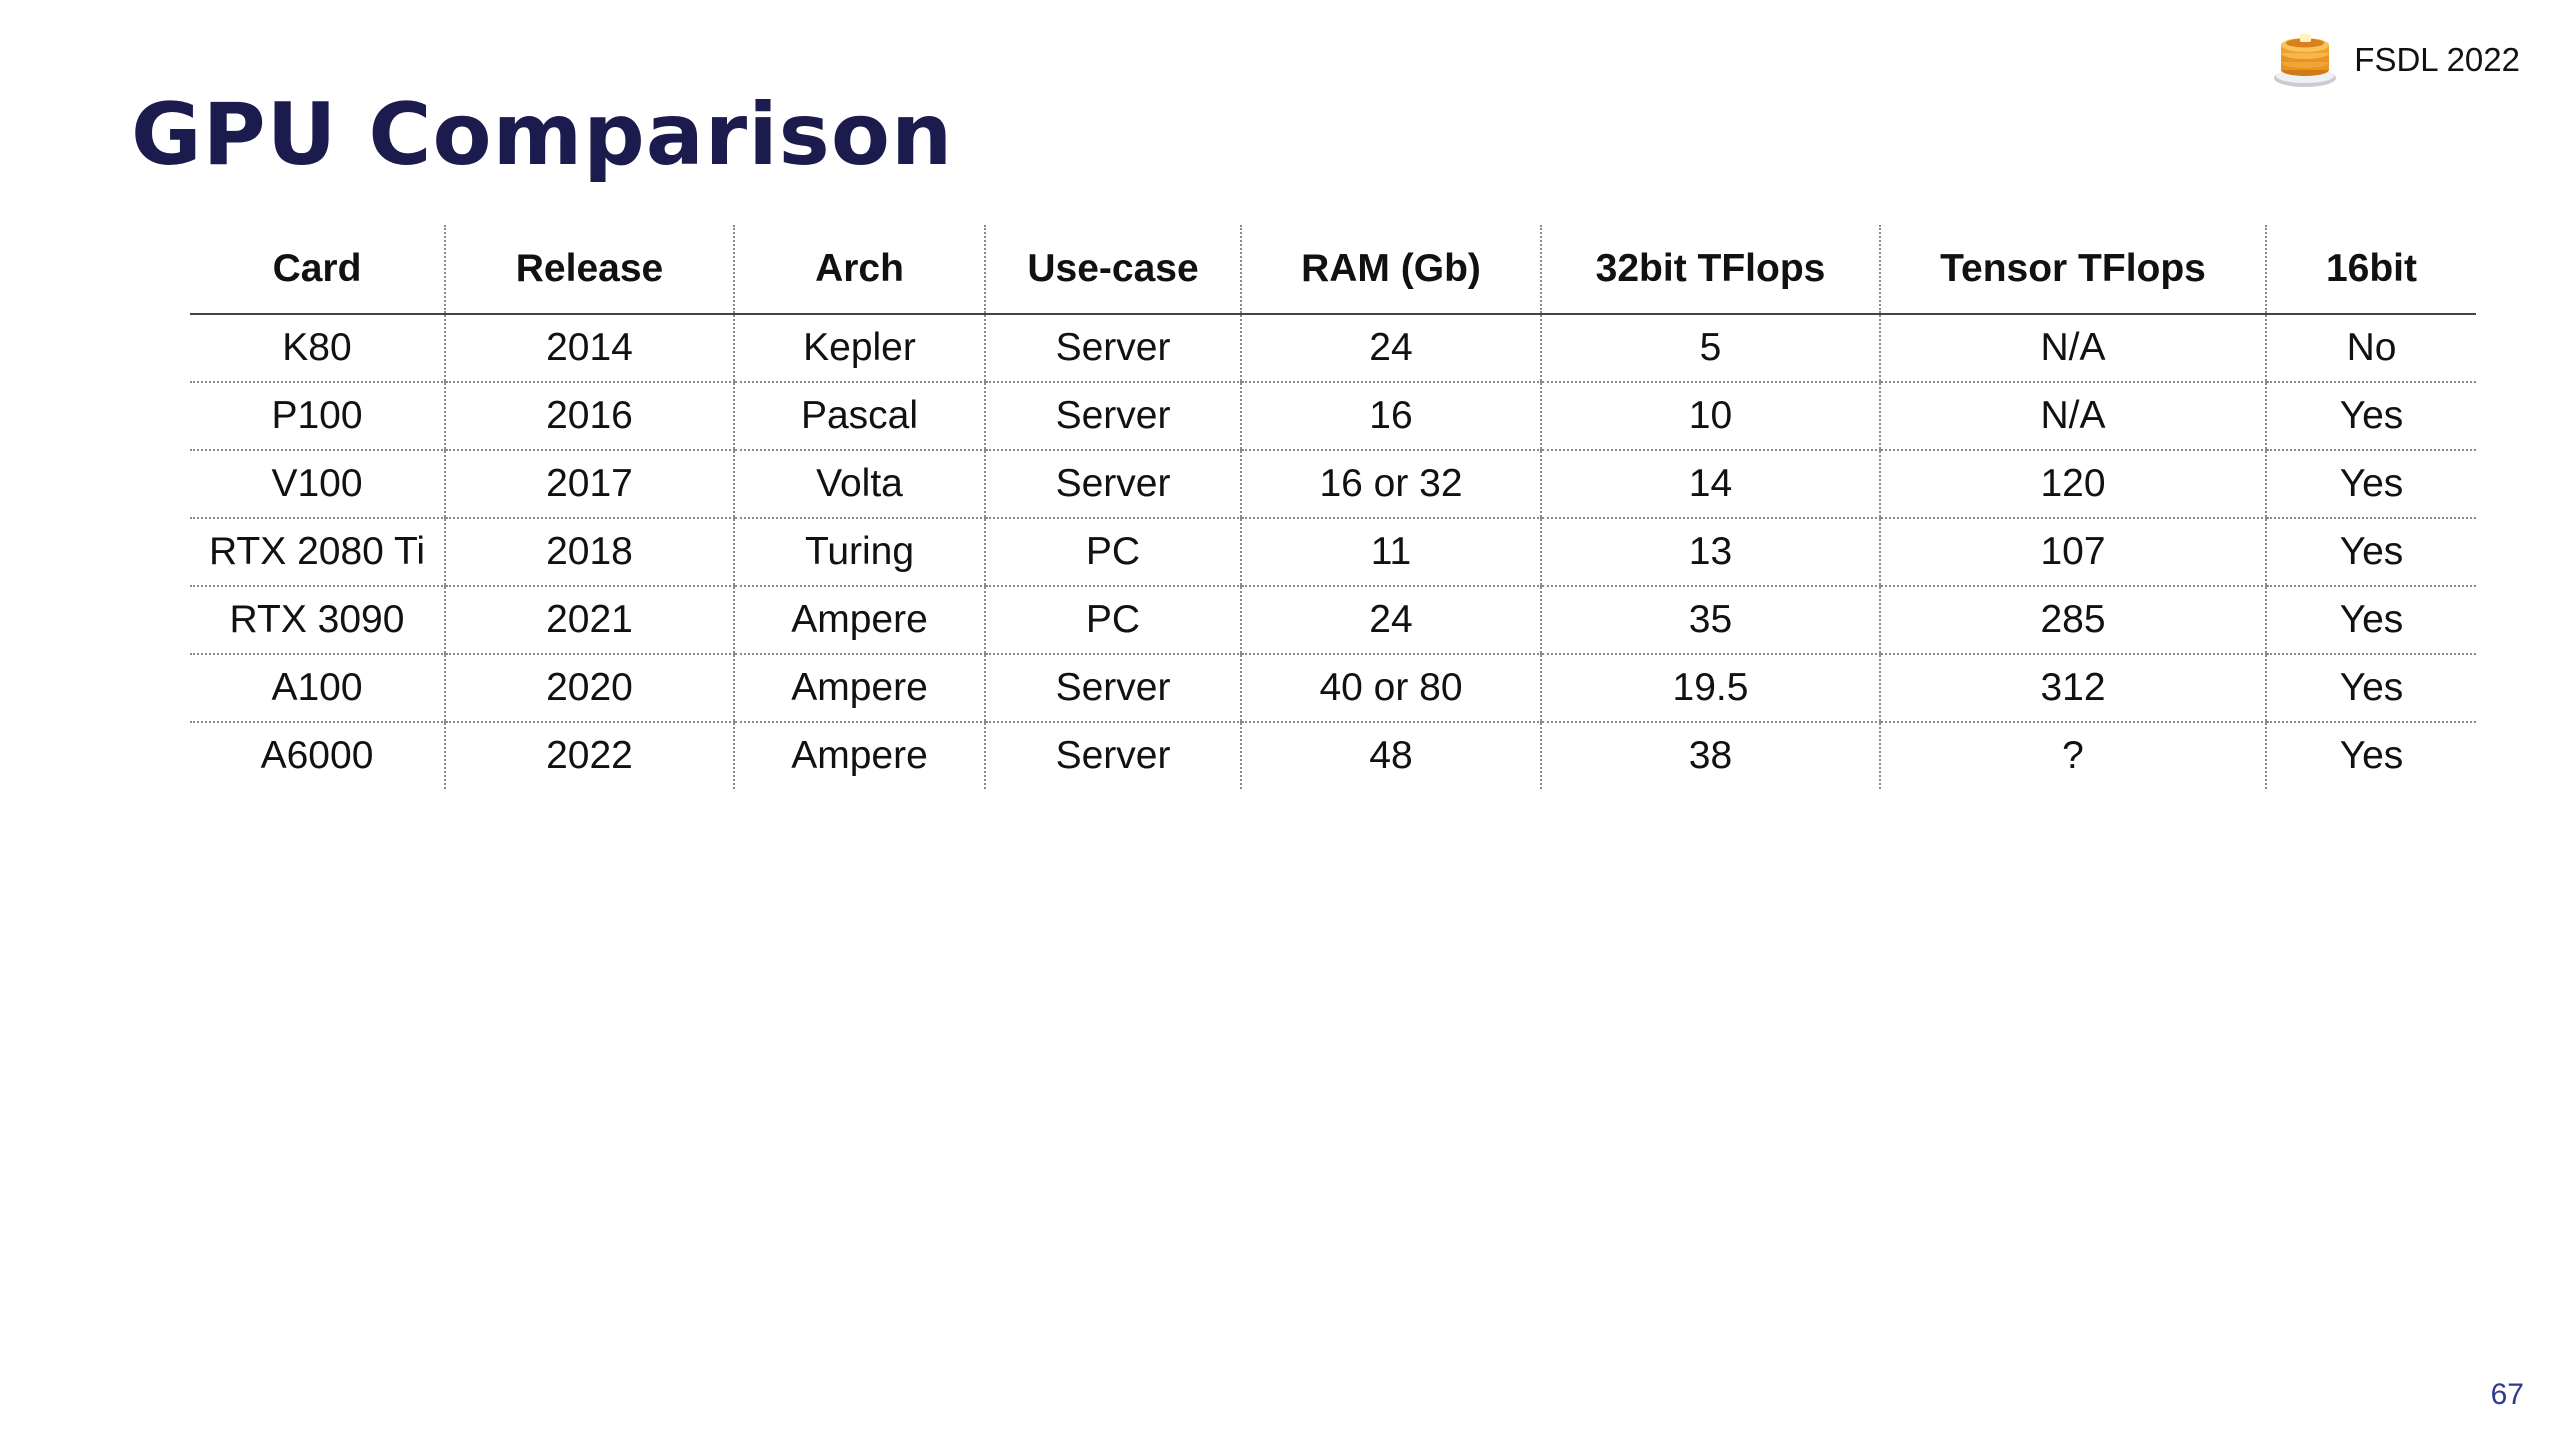 The width and height of the screenshot is (2560, 1440). Describe the element at coordinates (2305, 60) in the screenshot. I see `pancake-stack-icon` at that location.